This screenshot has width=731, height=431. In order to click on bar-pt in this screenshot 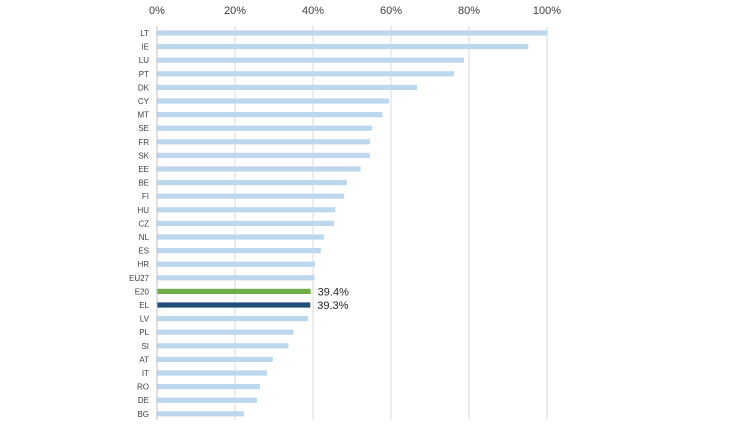, I will do `click(306, 74)`.